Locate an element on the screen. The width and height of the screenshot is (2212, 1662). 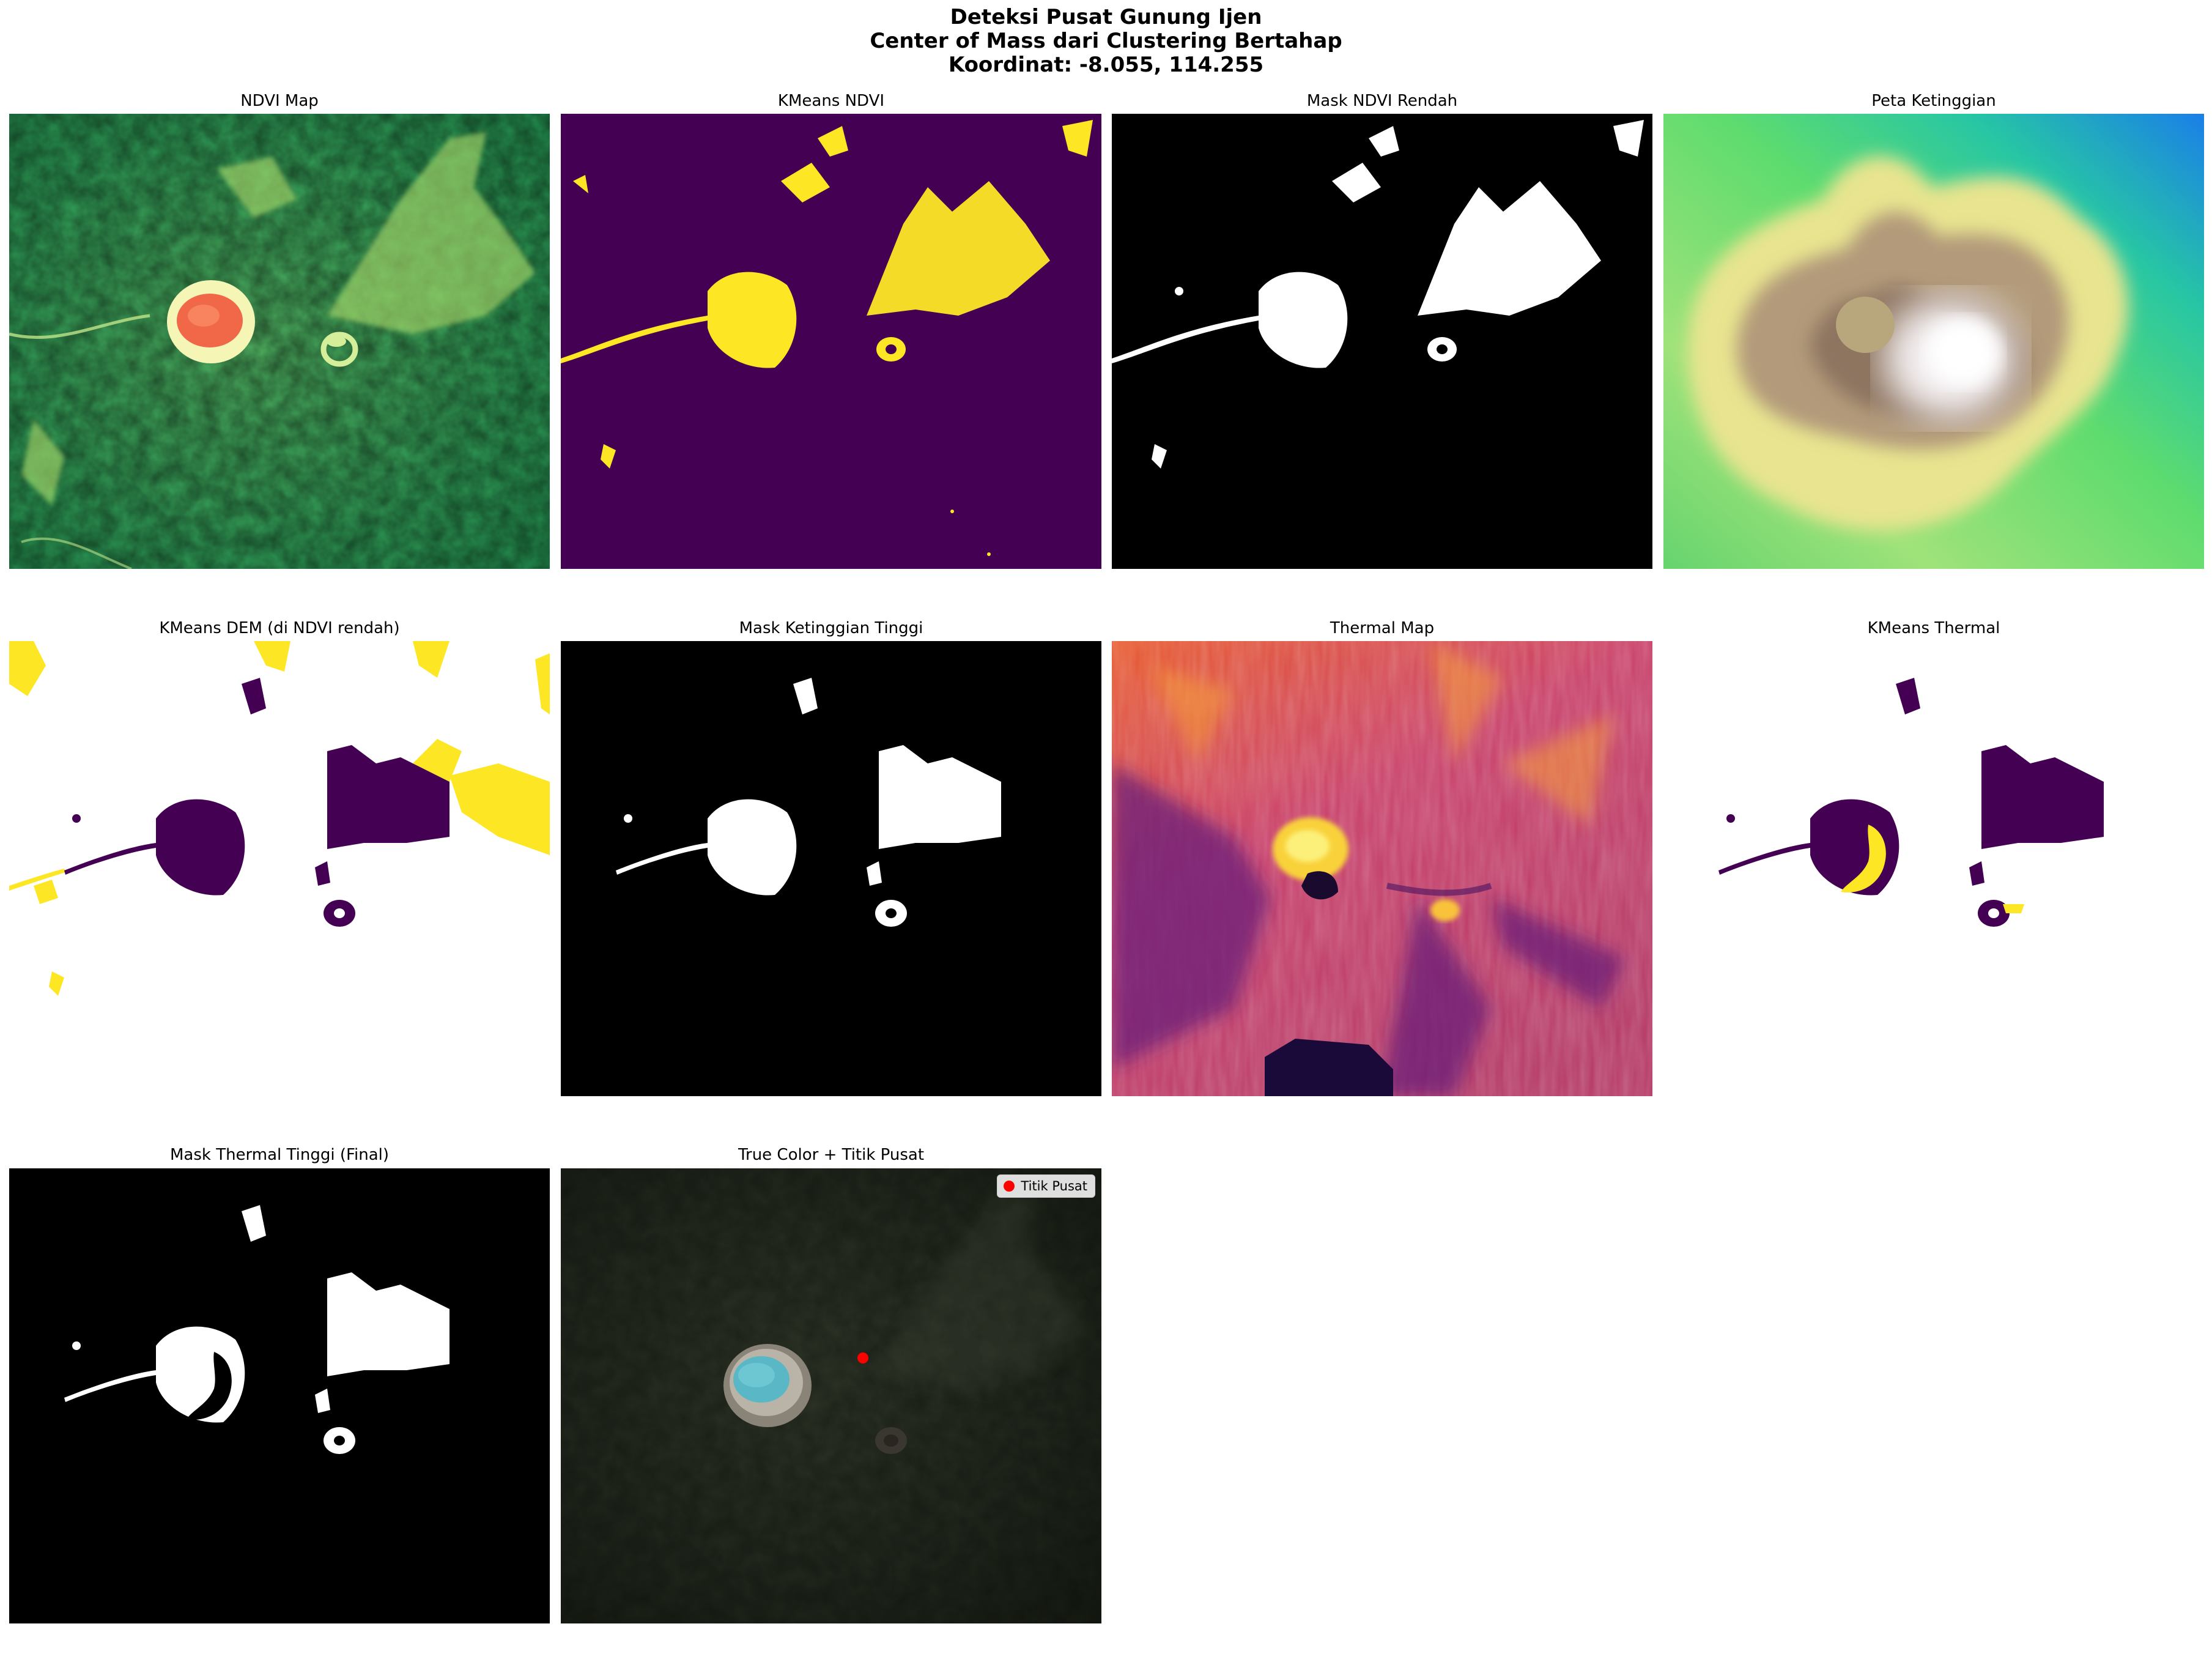
titik-pusat-marker is located at coordinates (862, 1357).